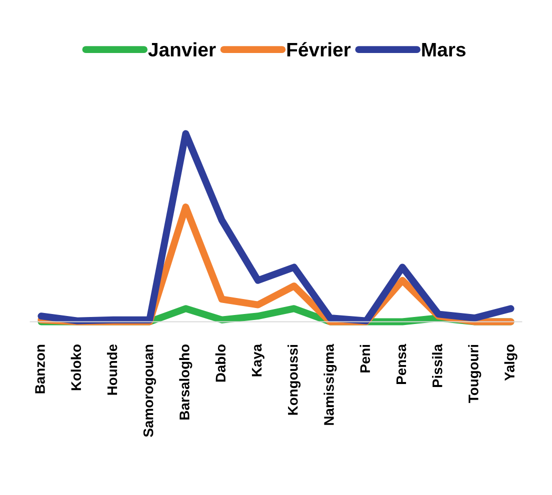  What do you see at coordinates (319, 49) in the screenshot?
I see `legend-label: Février` at bounding box center [319, 49].